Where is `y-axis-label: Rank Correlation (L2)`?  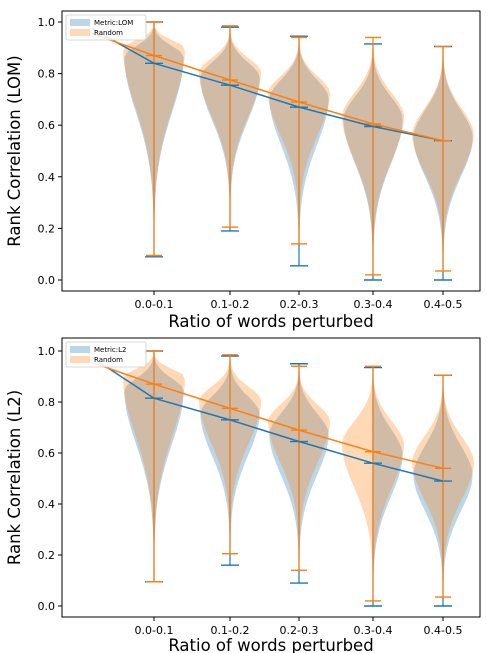
y-axis-label: Rank Correlation (L2) is located at coordinates (14, 477).